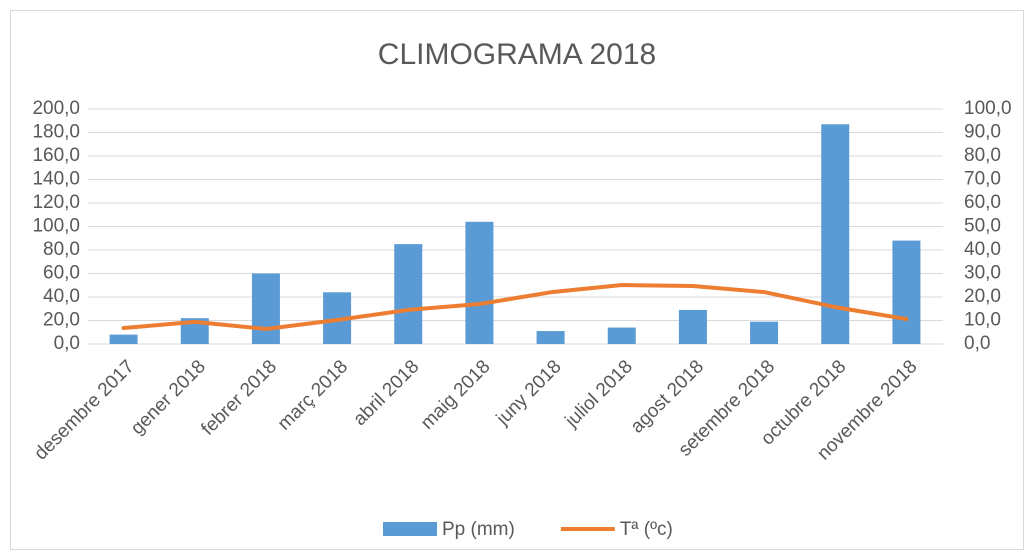  What do you see at coordinates (56, 132) in the screenshot?
I see `y-tick-label: 180,0` at bounding box center [56, 132].